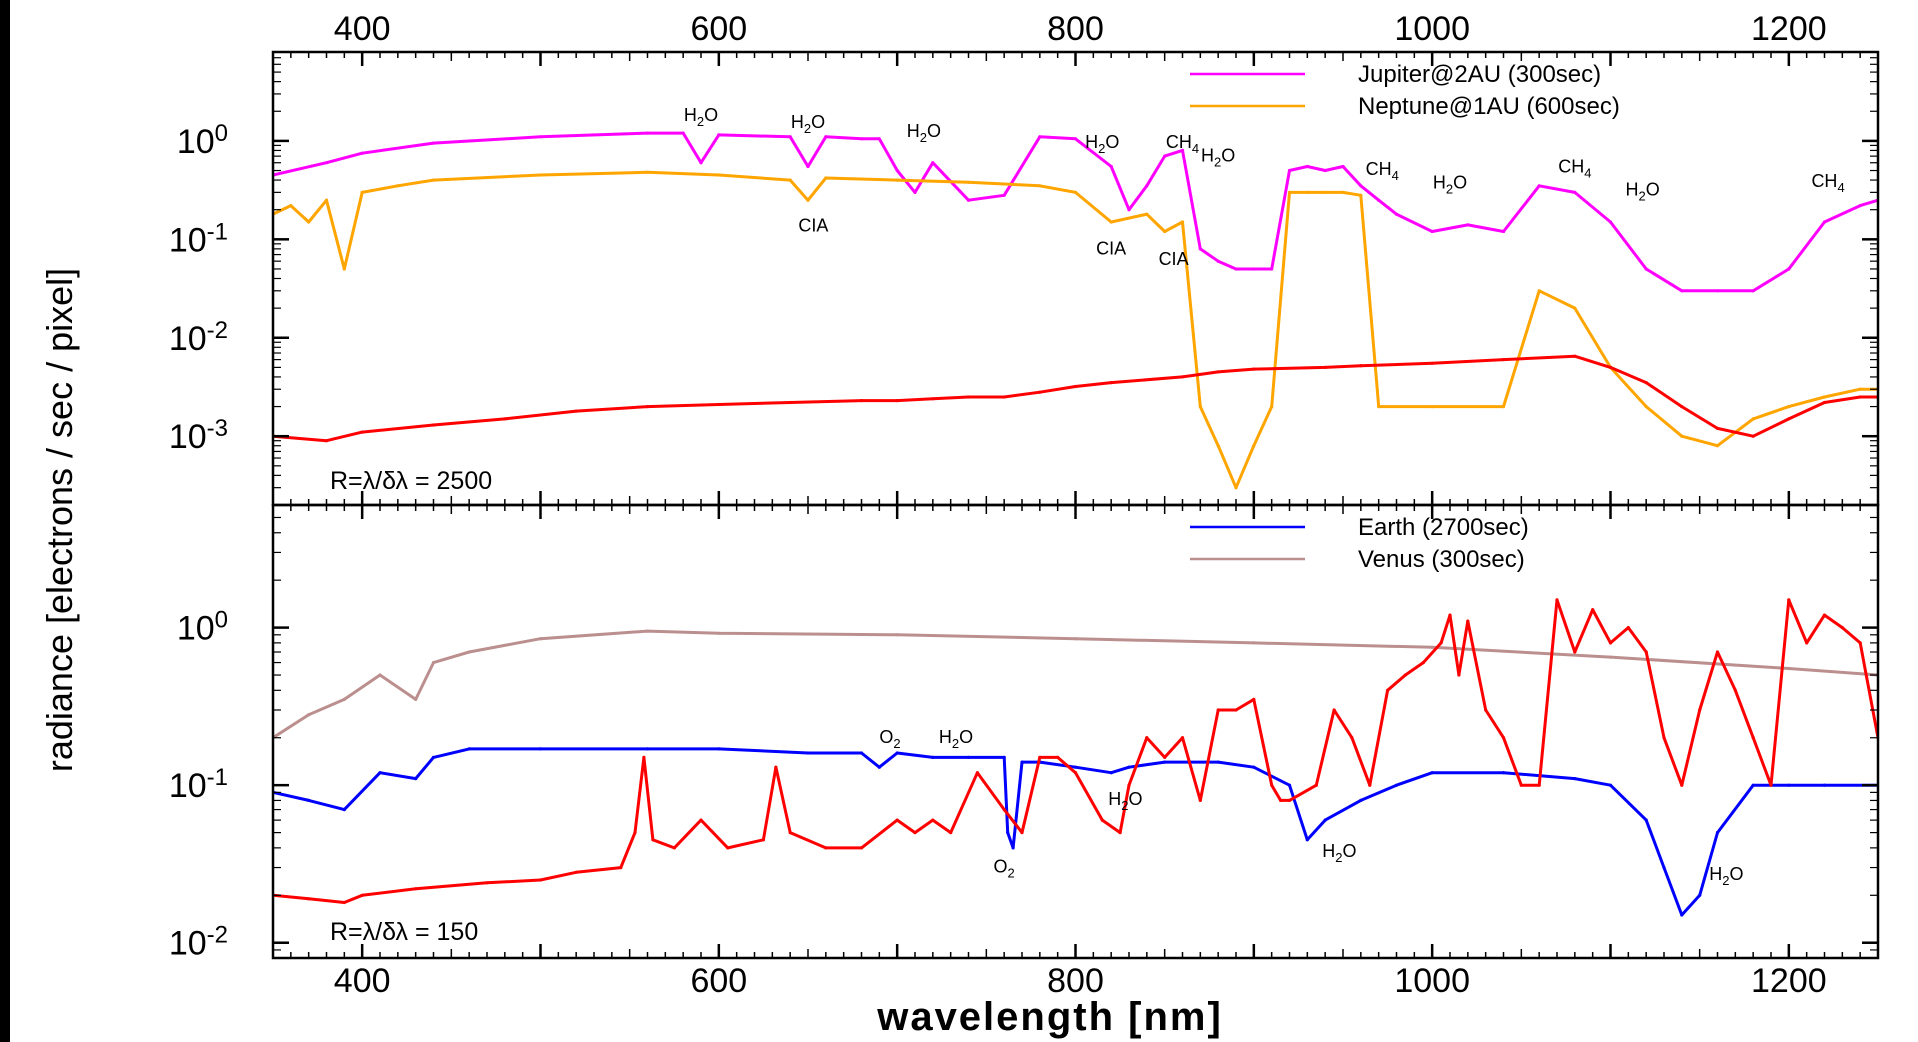 The height and width of the screenshot is (1042, 1918). What do you see at coordinates (362, 29) in the screenshot?
I see `x-tick-label-top: 400` at bounding box center [362, 29].